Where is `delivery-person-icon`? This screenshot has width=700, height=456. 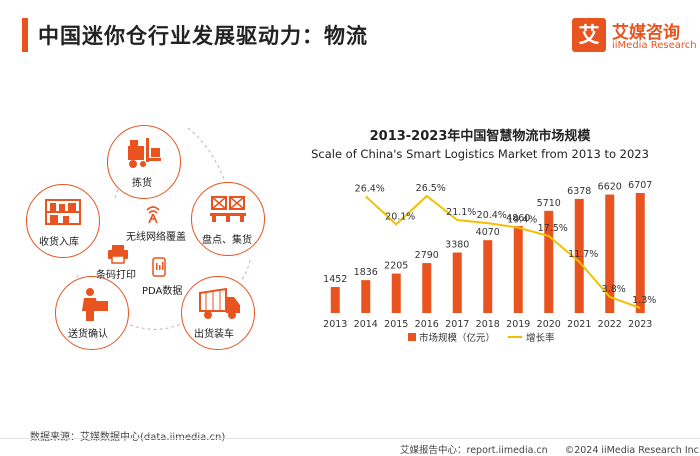
delivery-person-icon is located at coordinates (95, 304).